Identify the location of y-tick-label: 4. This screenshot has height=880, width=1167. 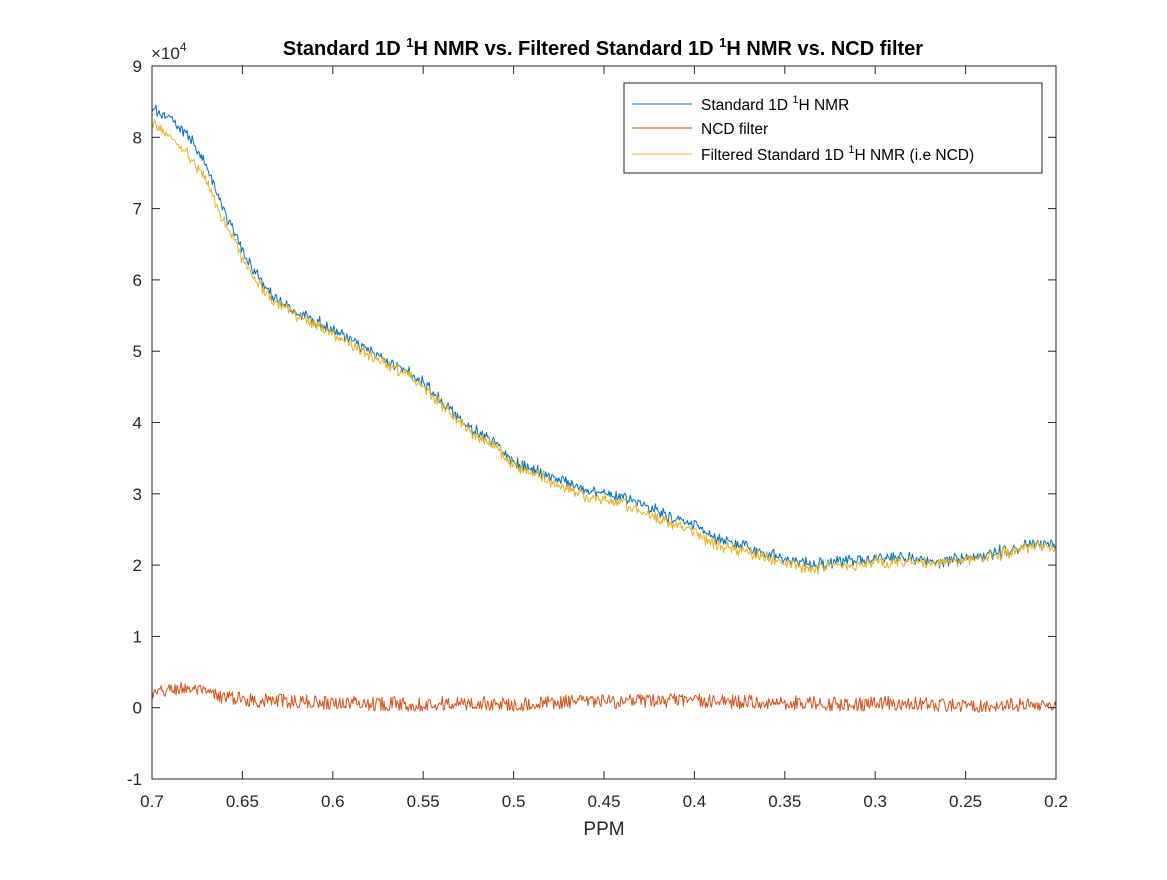
(137, 423).